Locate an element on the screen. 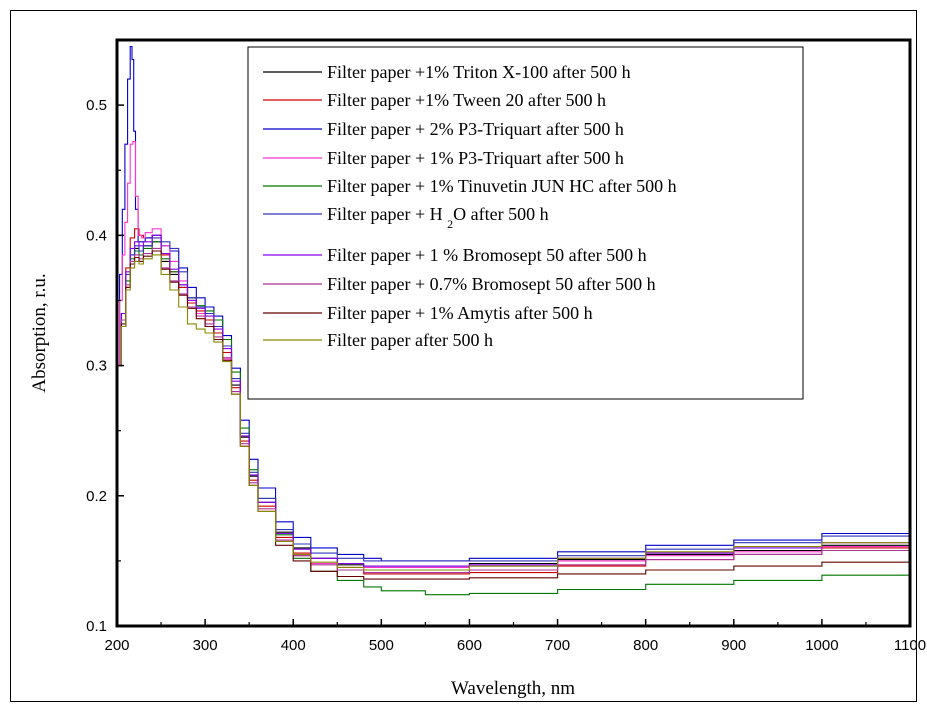 This screenshot has width=927, height=712. x-tick-label: 800 is located at coordinates (645, 645).